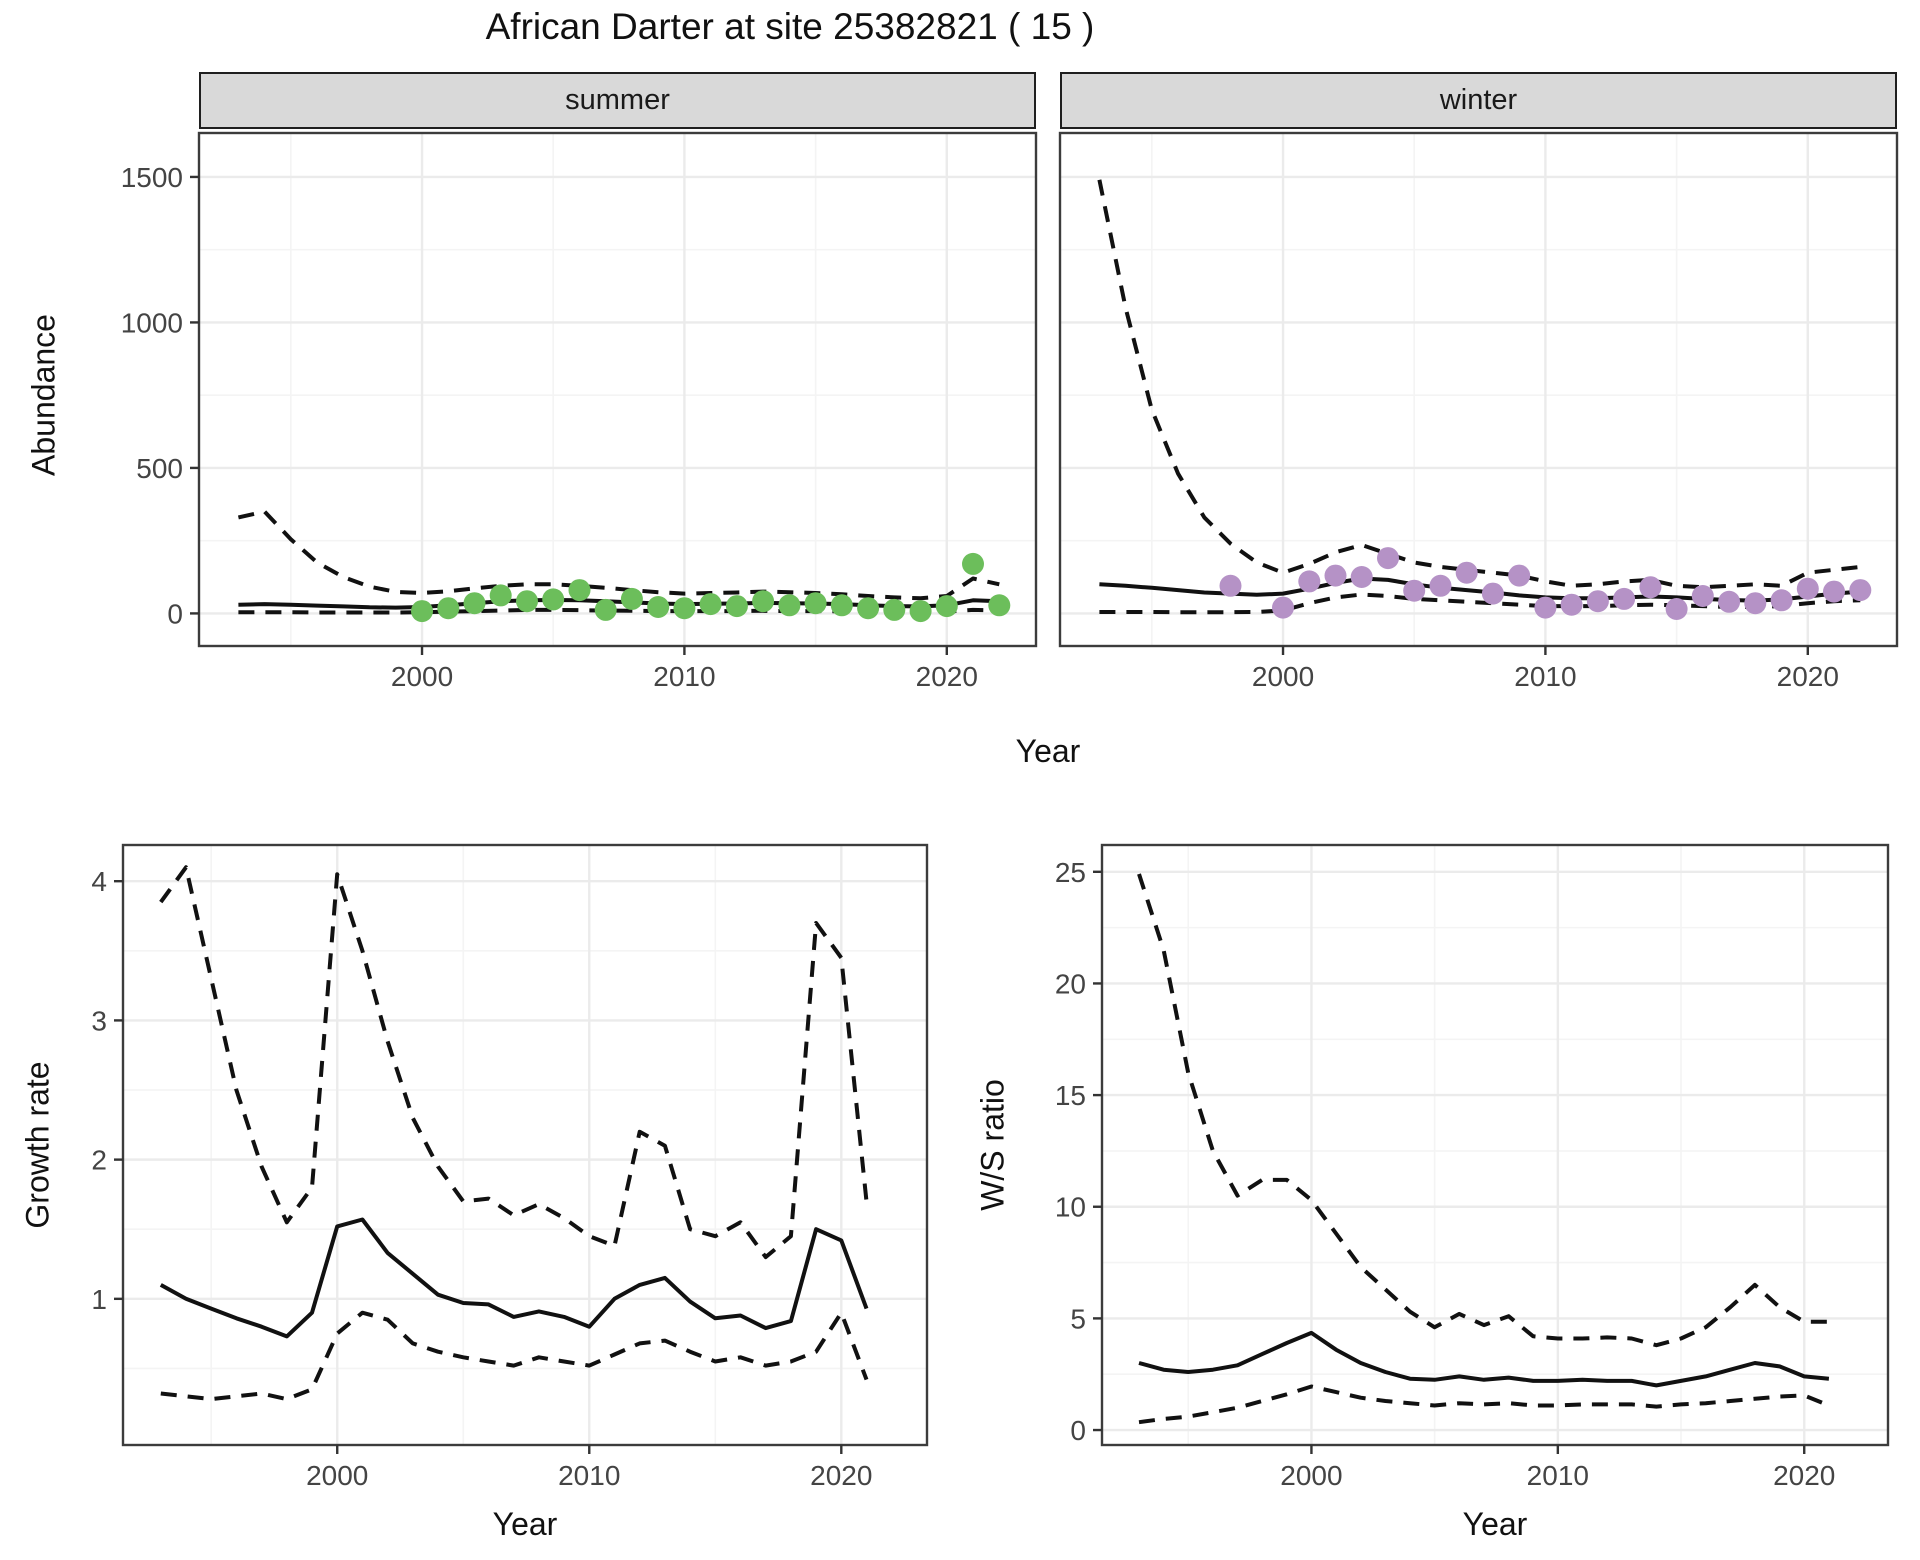 This screenshot has width=1920, height=1560. I want to click on summer-x-tick-label: 2010, so click(684, 676).